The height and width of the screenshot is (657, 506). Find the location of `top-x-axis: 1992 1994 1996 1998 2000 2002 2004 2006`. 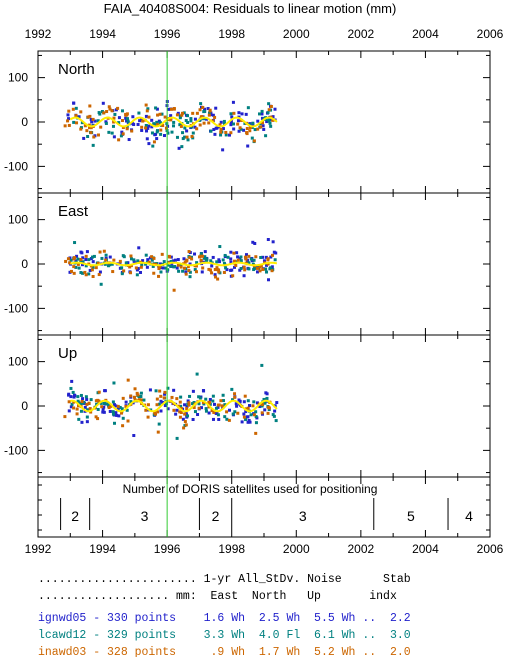

top-x-axis: 1992 1994 1996 1998 2000 2002 2004 2006 is located at coordinates (264, 34).